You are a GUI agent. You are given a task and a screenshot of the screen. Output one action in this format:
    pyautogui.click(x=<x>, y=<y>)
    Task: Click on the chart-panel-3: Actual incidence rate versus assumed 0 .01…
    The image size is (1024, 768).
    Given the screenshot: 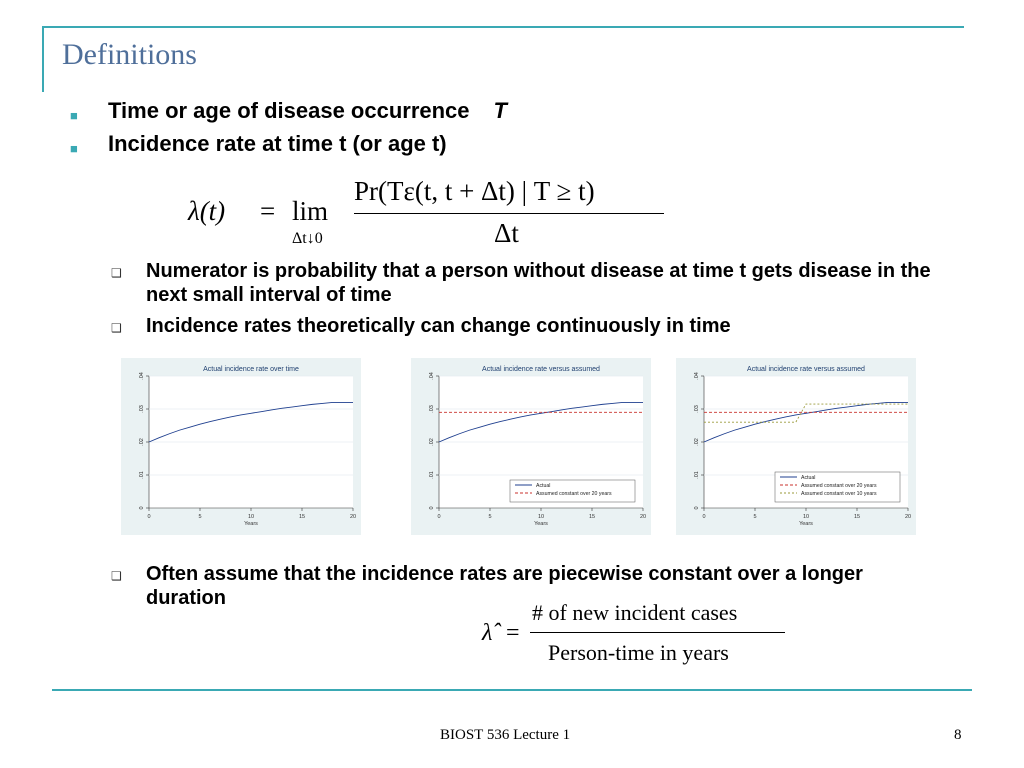 What is the action you would take?
    pyautogui.click(x=796, y=446)
    